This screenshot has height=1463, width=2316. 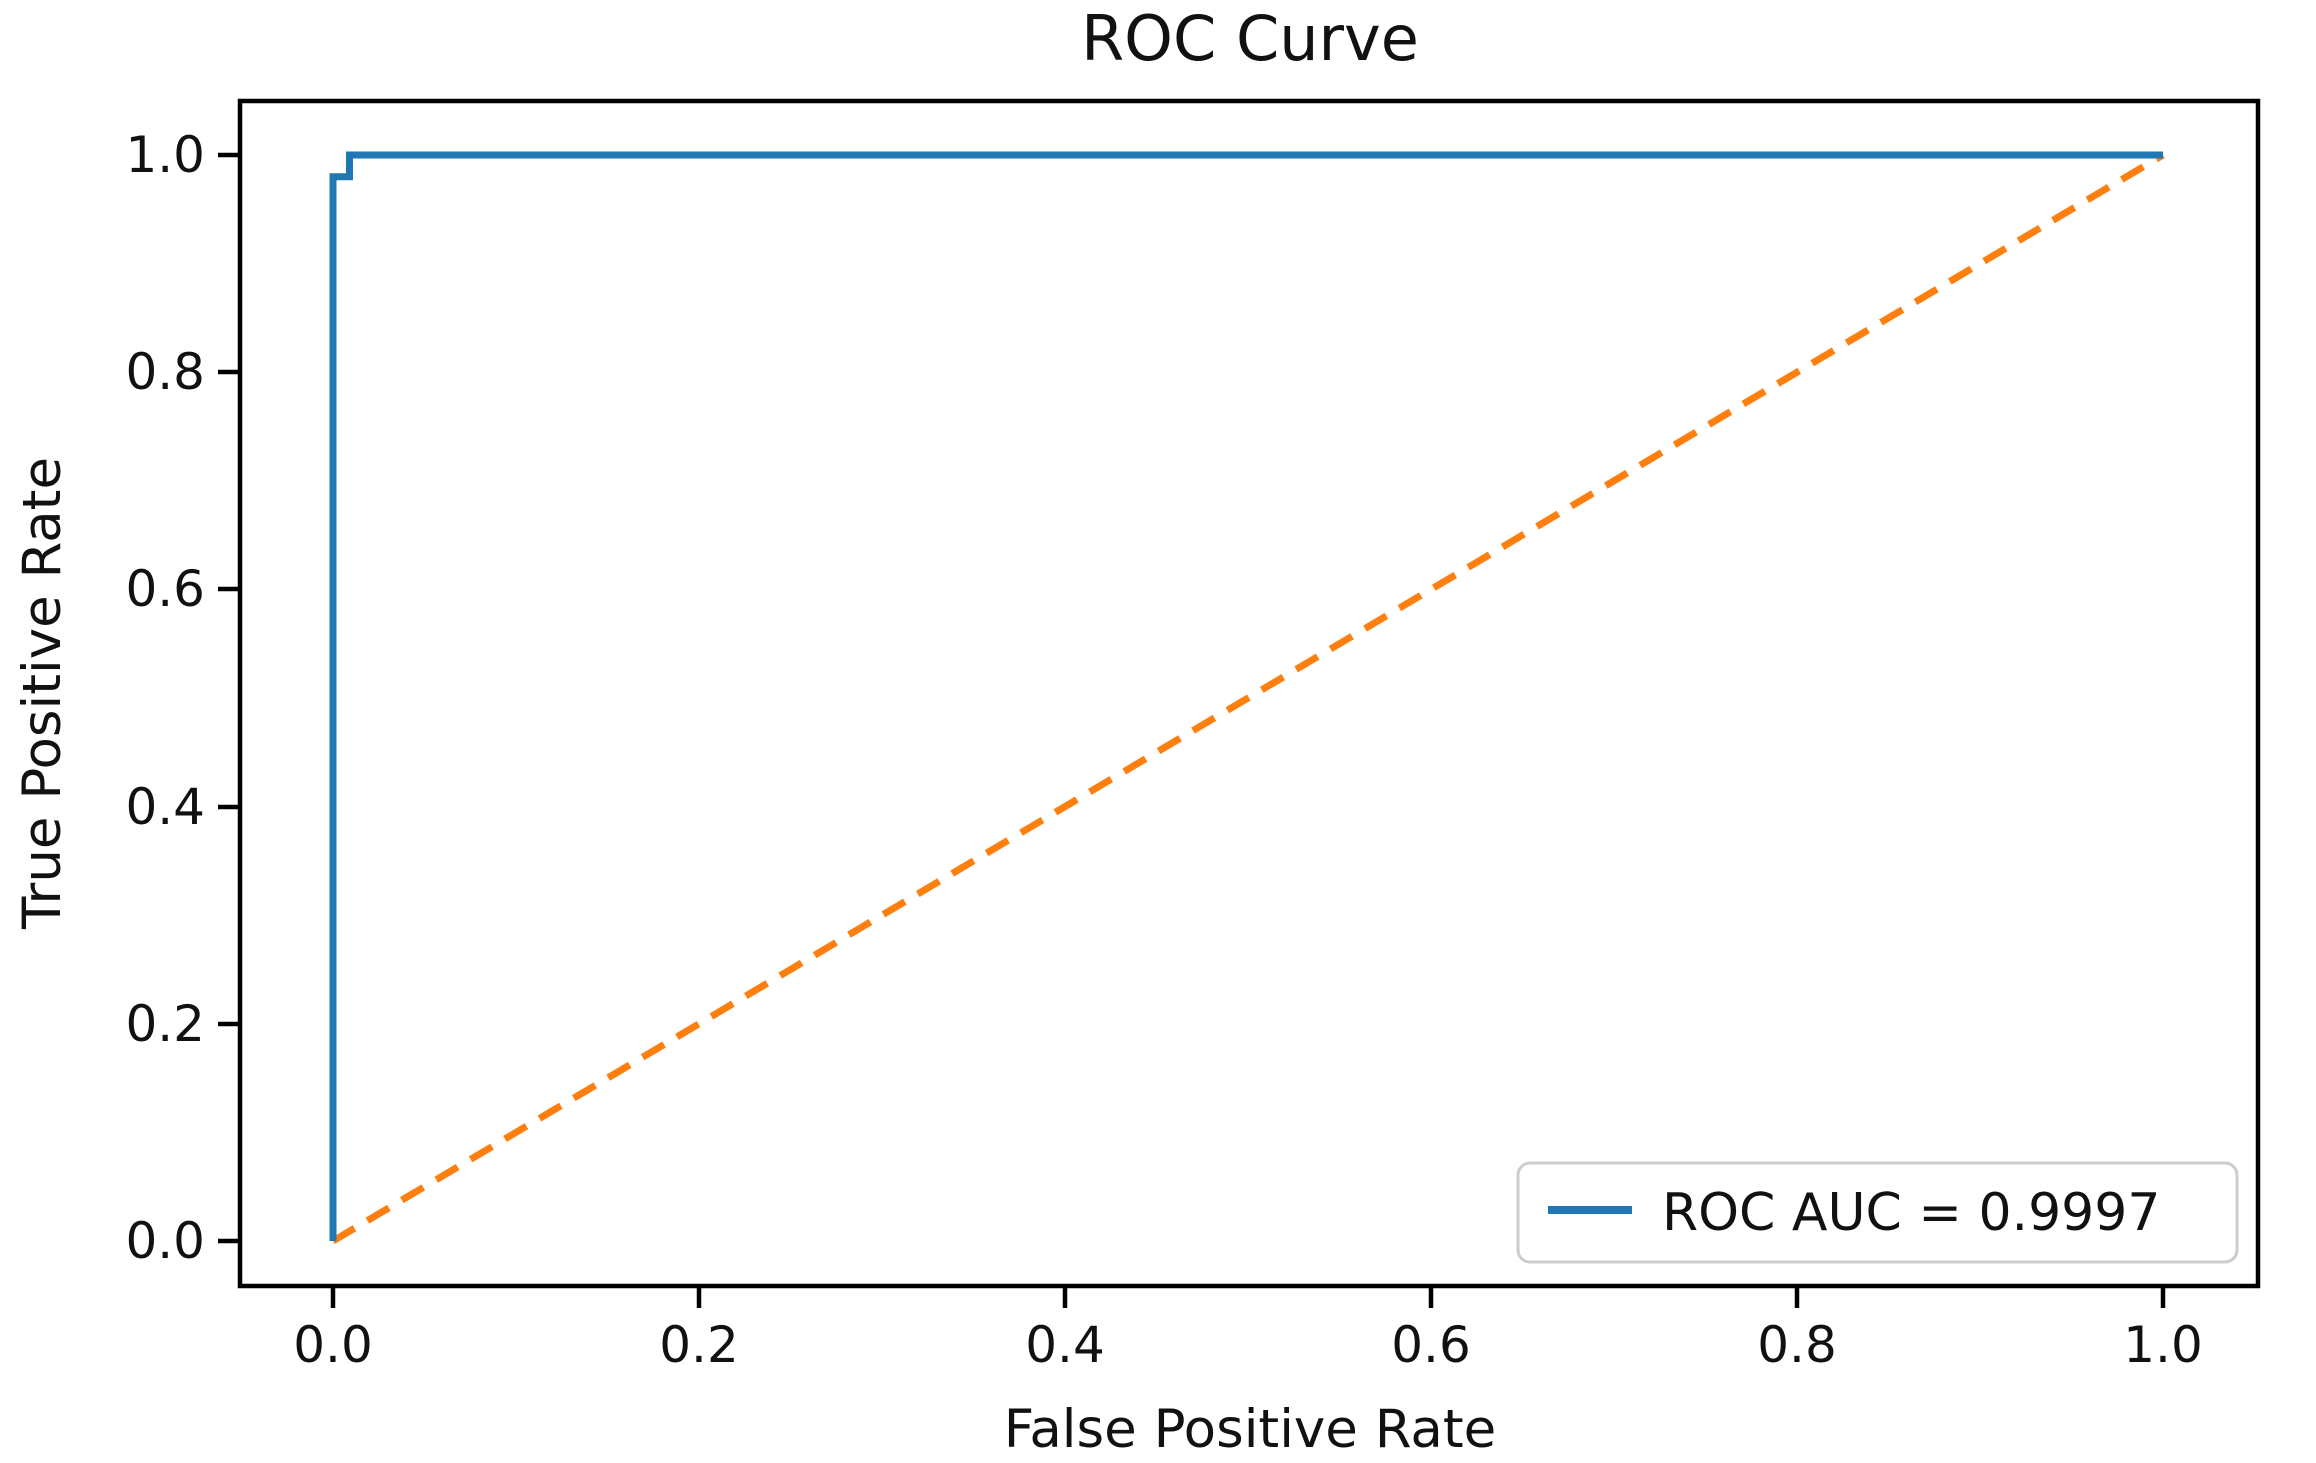 I want to click on x-tick-marks, so click(x=1248, y=1297).